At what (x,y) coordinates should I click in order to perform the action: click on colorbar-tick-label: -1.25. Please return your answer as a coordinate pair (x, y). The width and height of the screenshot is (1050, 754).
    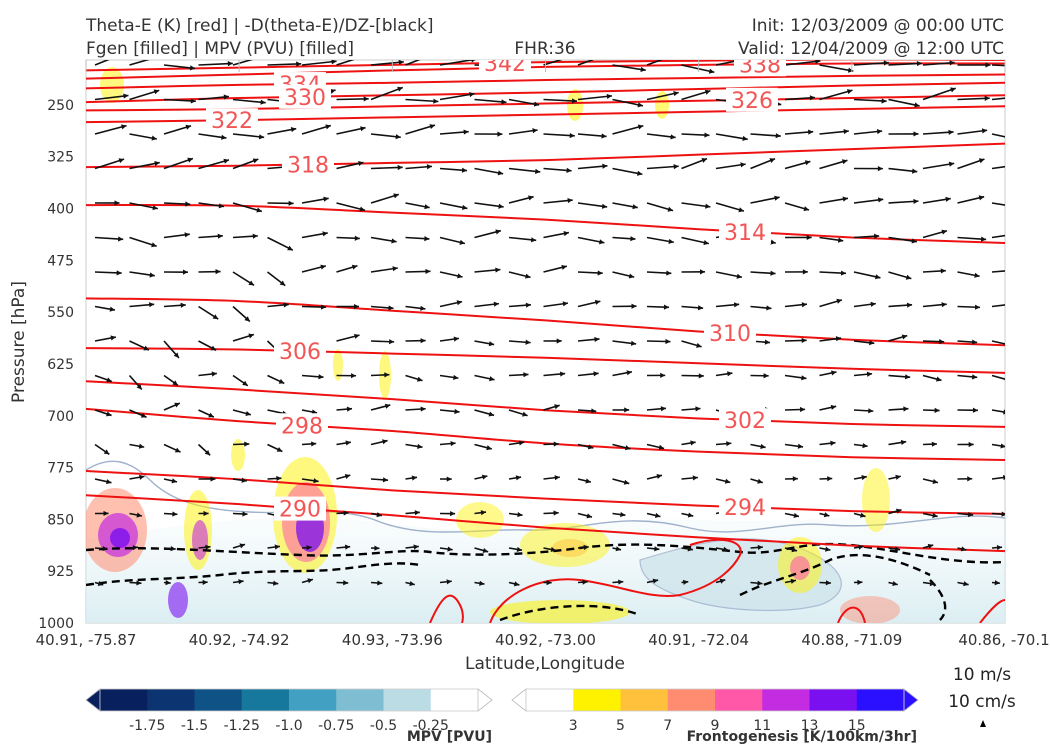
    Looking at the image, I should click on (242, 726).